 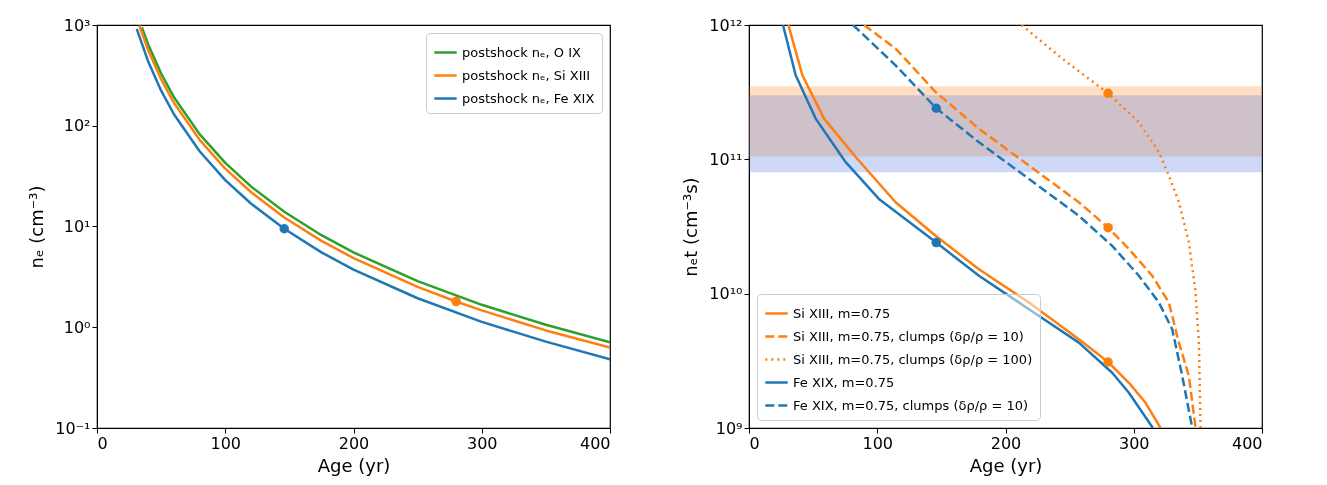 What do you see at coordinates (526, 75) in the screenshot?
I see `legend-label: postshock nₑ, Si XIII` at bounding box center [526, 75].